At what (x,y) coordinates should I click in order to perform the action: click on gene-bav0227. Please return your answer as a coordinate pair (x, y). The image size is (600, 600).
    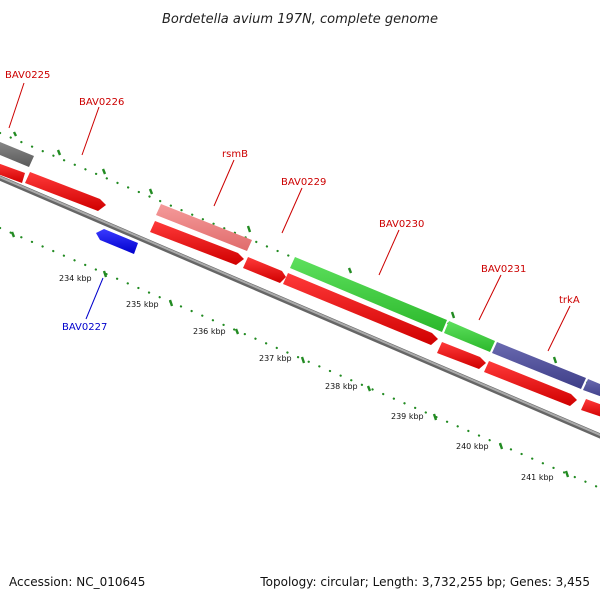
    Looking at the image, I should click on (117, 241).